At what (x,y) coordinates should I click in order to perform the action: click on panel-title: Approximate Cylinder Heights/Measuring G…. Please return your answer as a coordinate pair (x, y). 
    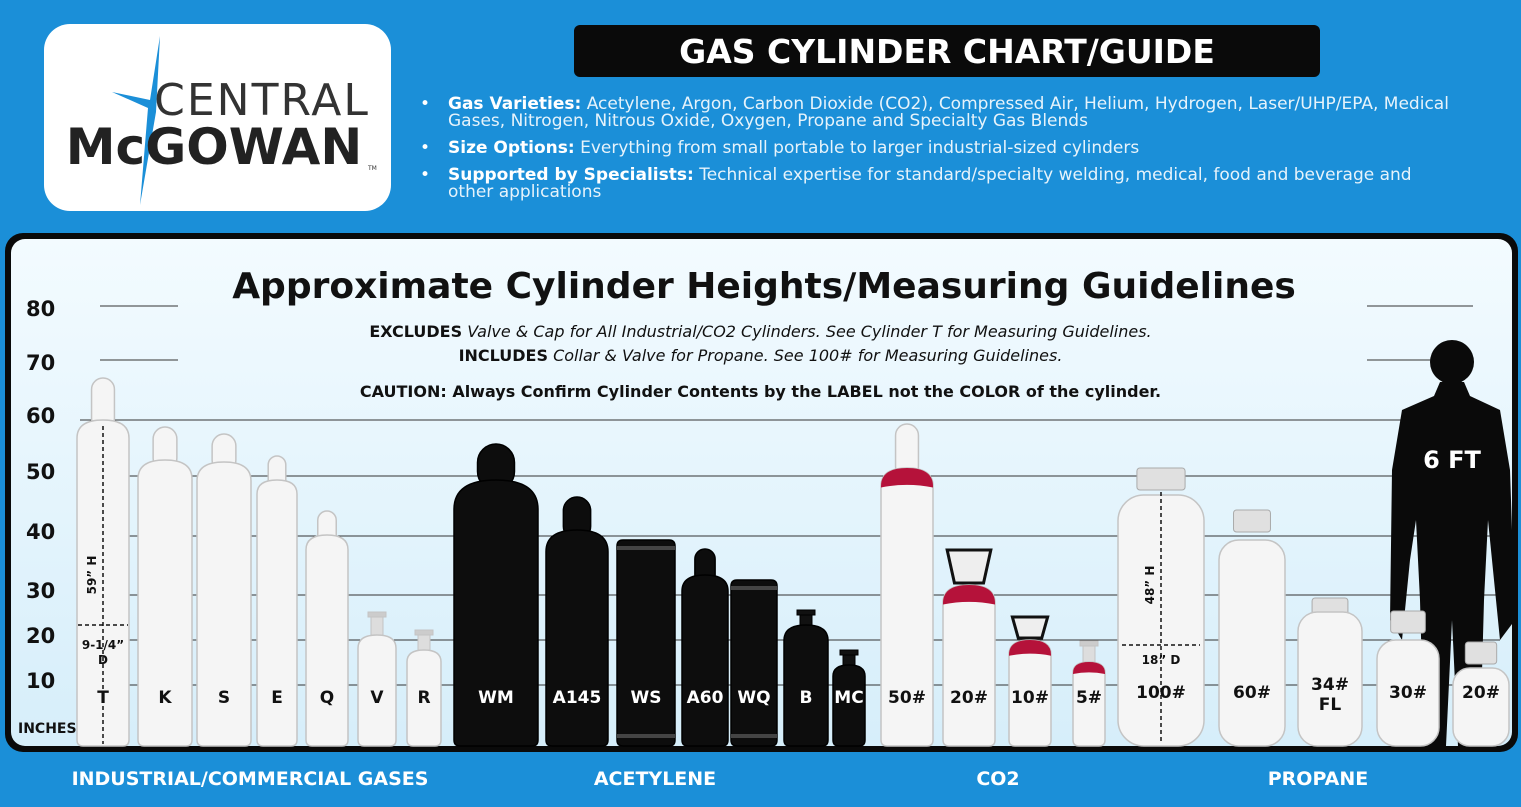
    Looking at the image, I should click on (764, 286).